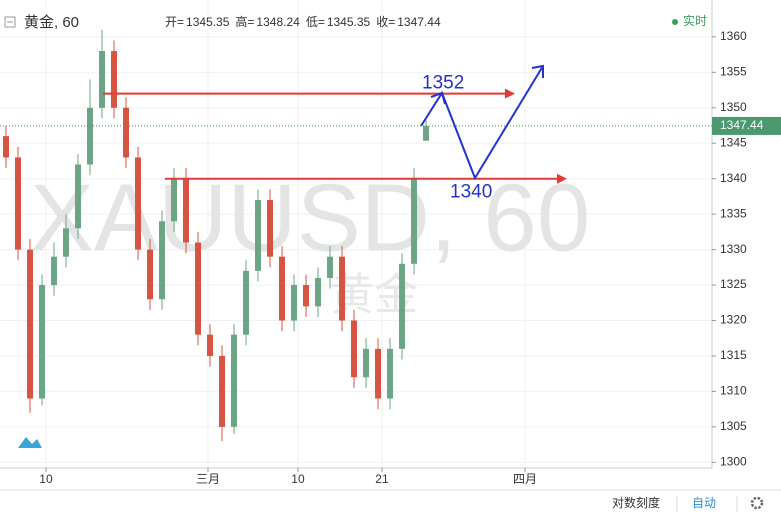 The image size is (781, 518). Describe the element at coordinates (636, 502) in the screenshot. I see `log-scale: 对数刻度` at that location.